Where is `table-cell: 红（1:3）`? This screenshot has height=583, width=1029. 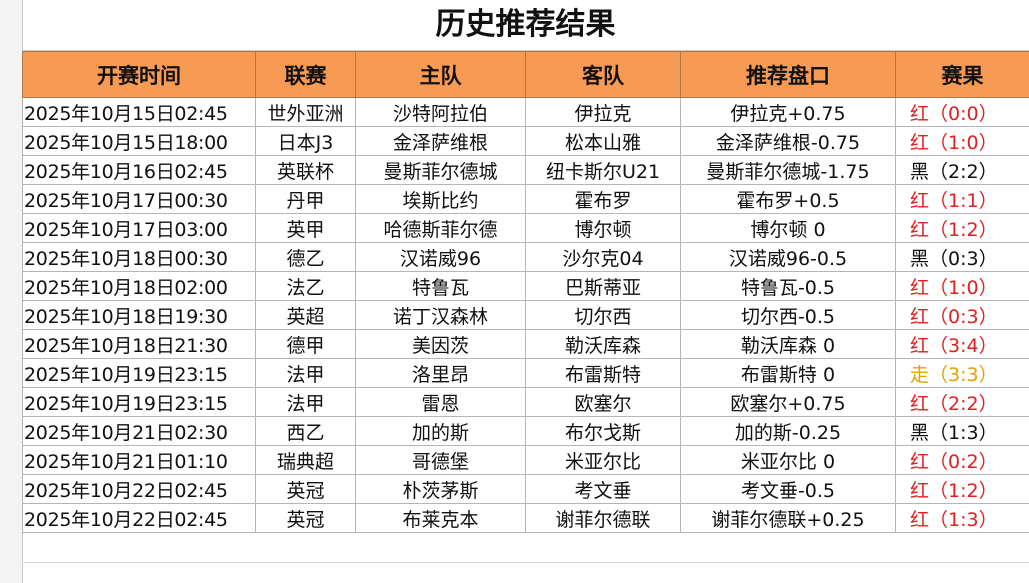 table-cell: 红（1:3） is located at coordinates (962, 518).